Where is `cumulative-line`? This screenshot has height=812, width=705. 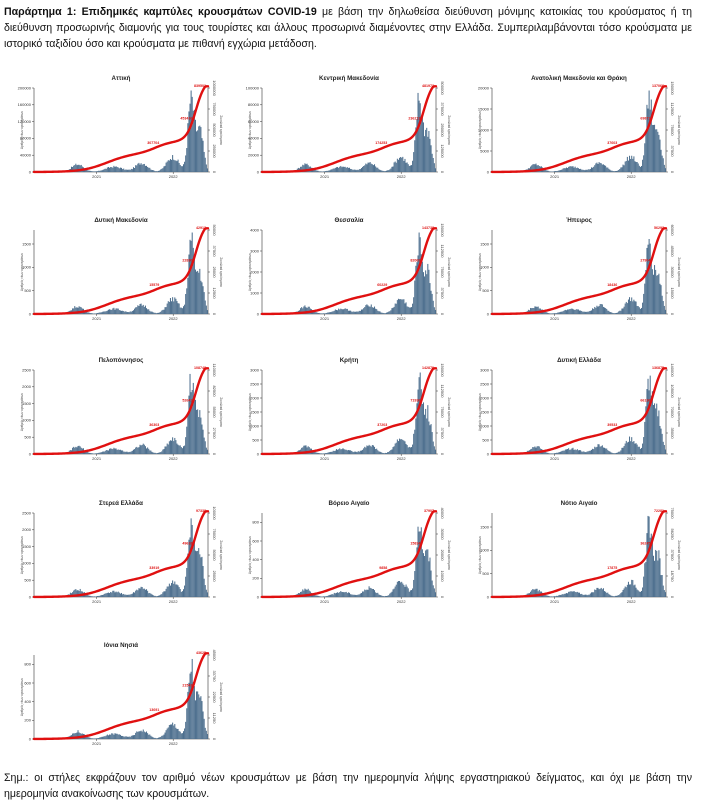
cumulative-line is located at coordinates (121, 554).